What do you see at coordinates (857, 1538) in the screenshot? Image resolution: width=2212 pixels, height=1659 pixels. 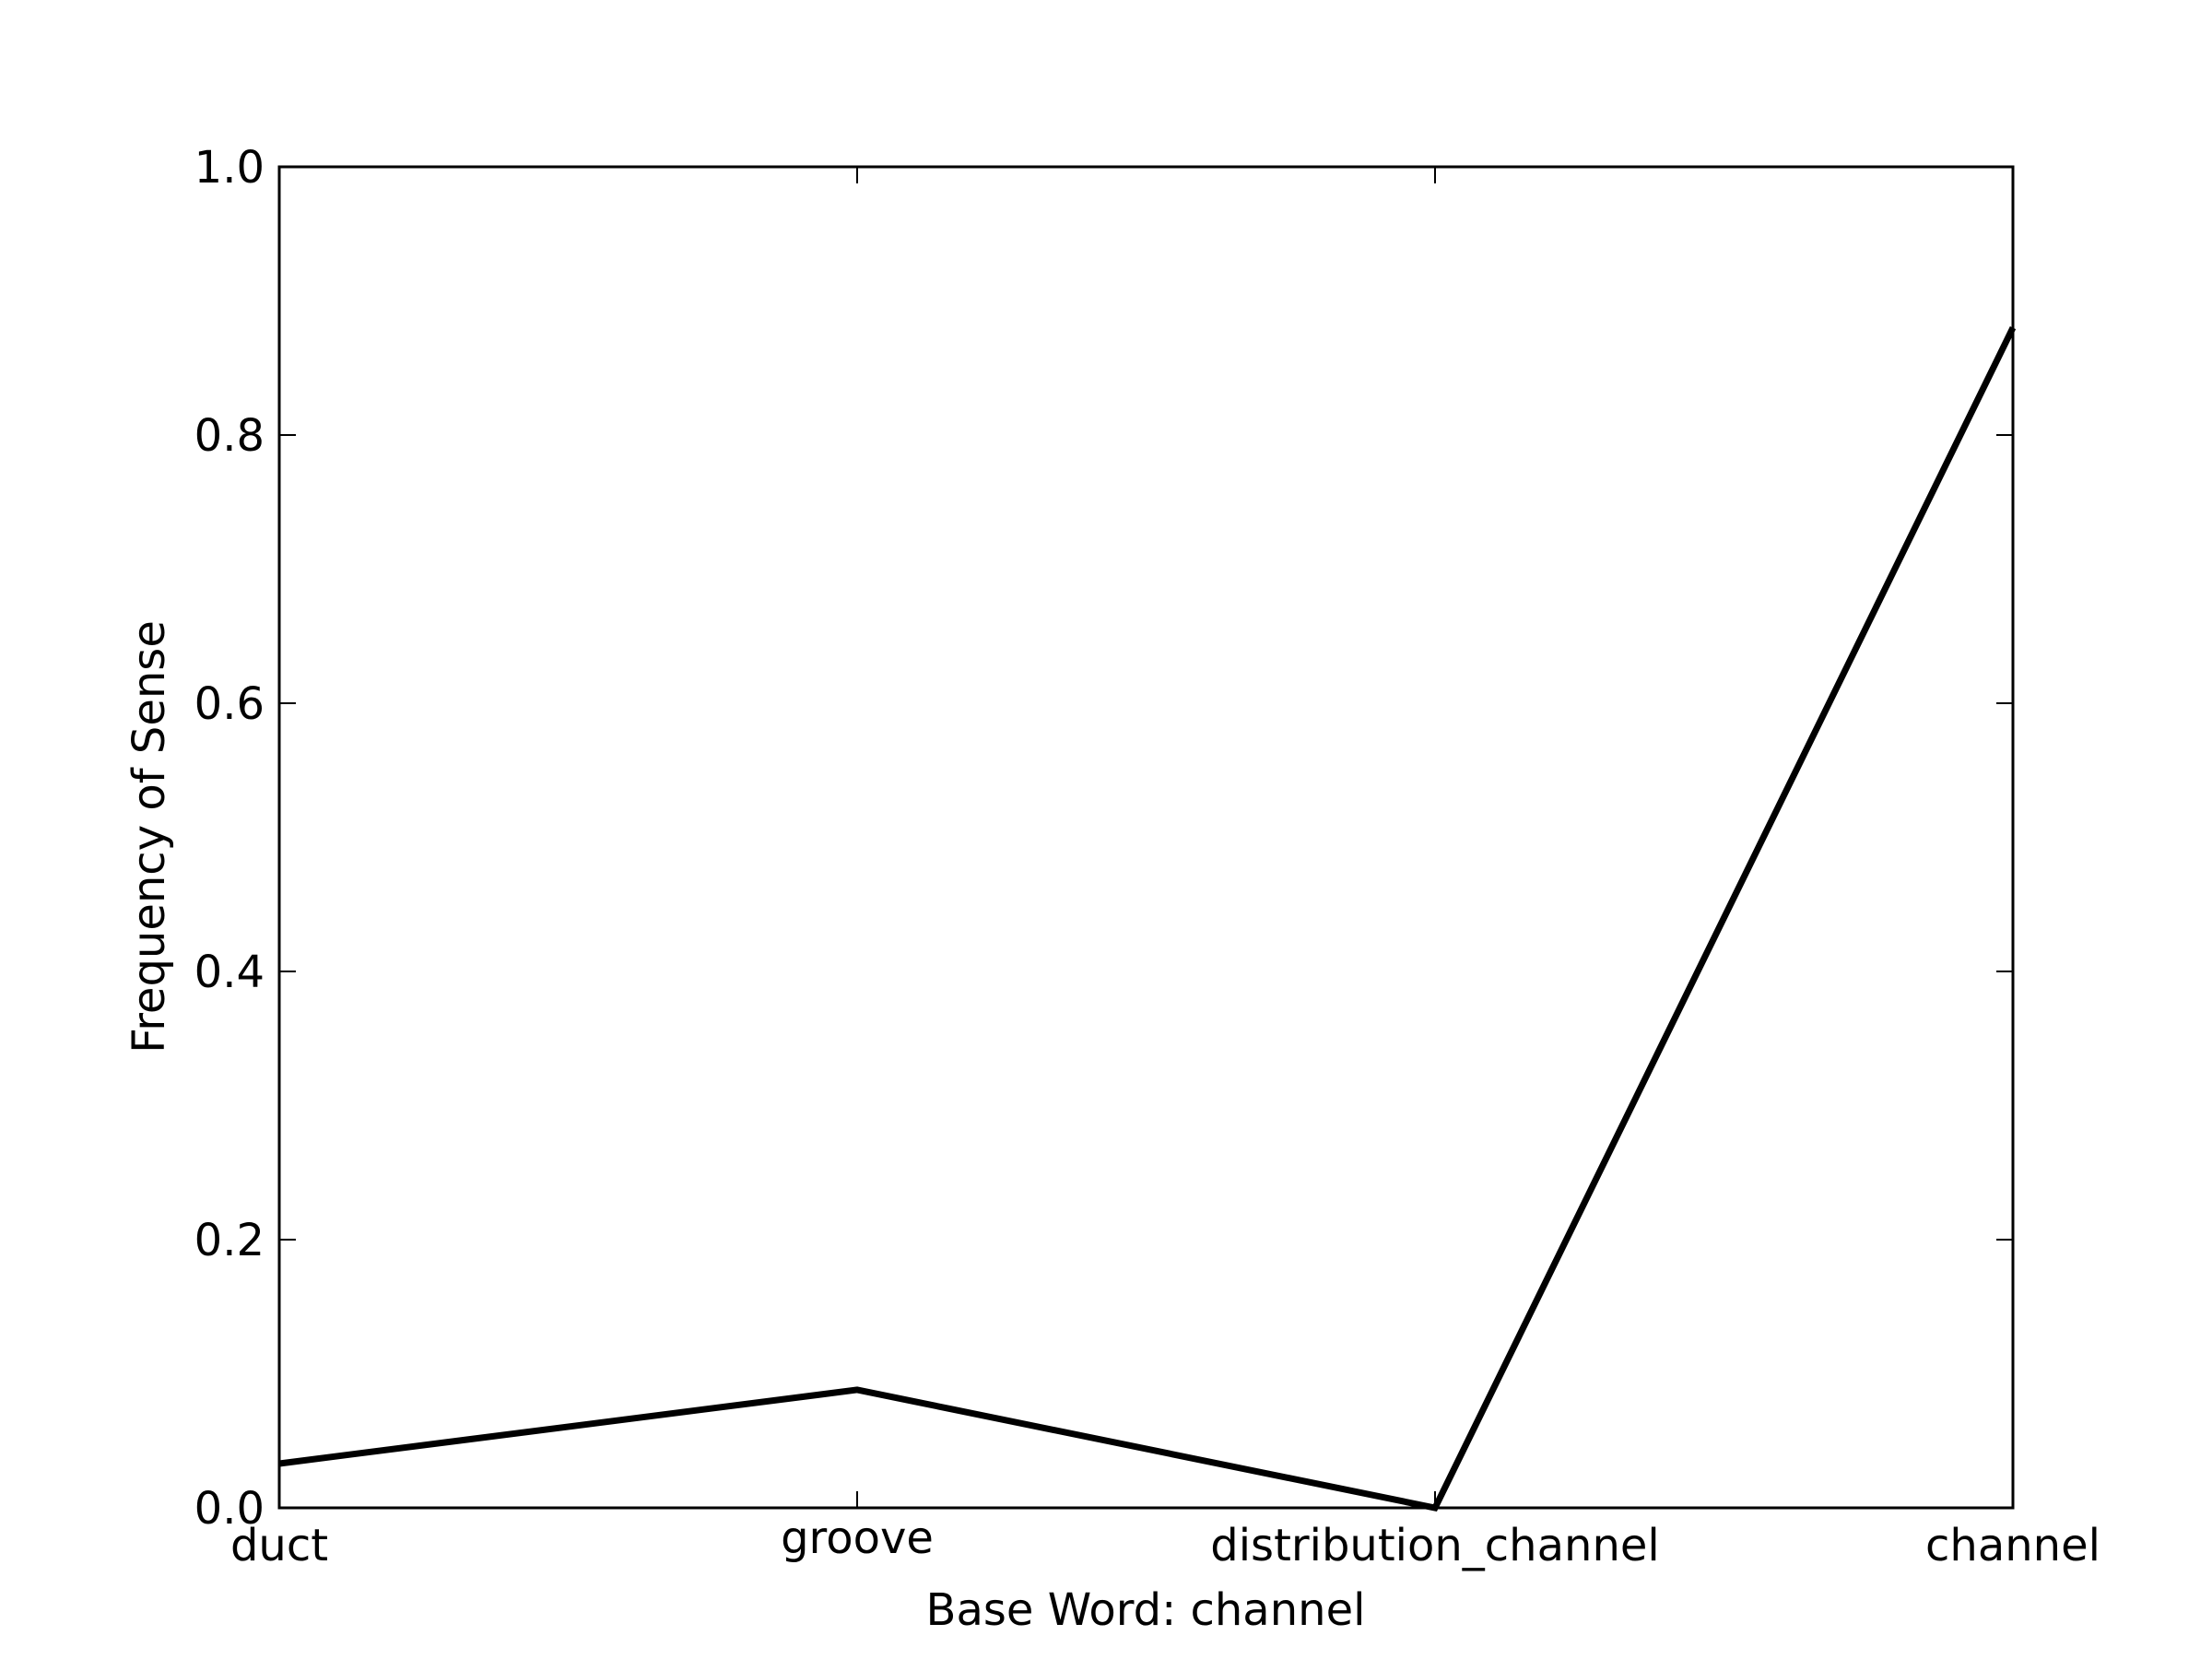 I see `x-tick-label: groove` at bounding box center [857, 1538].